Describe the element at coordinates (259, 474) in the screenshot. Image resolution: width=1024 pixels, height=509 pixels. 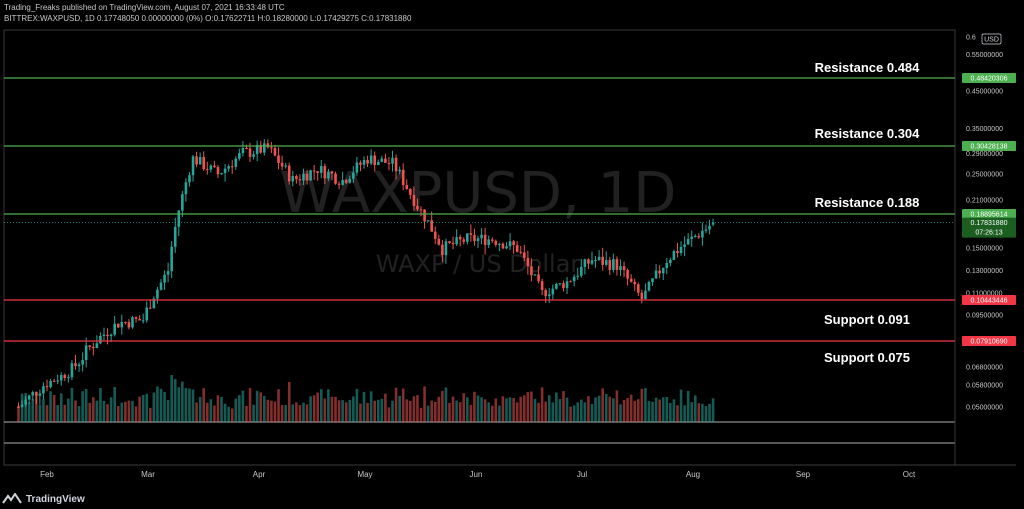
I see `month-tick-label: Apr` at that location.